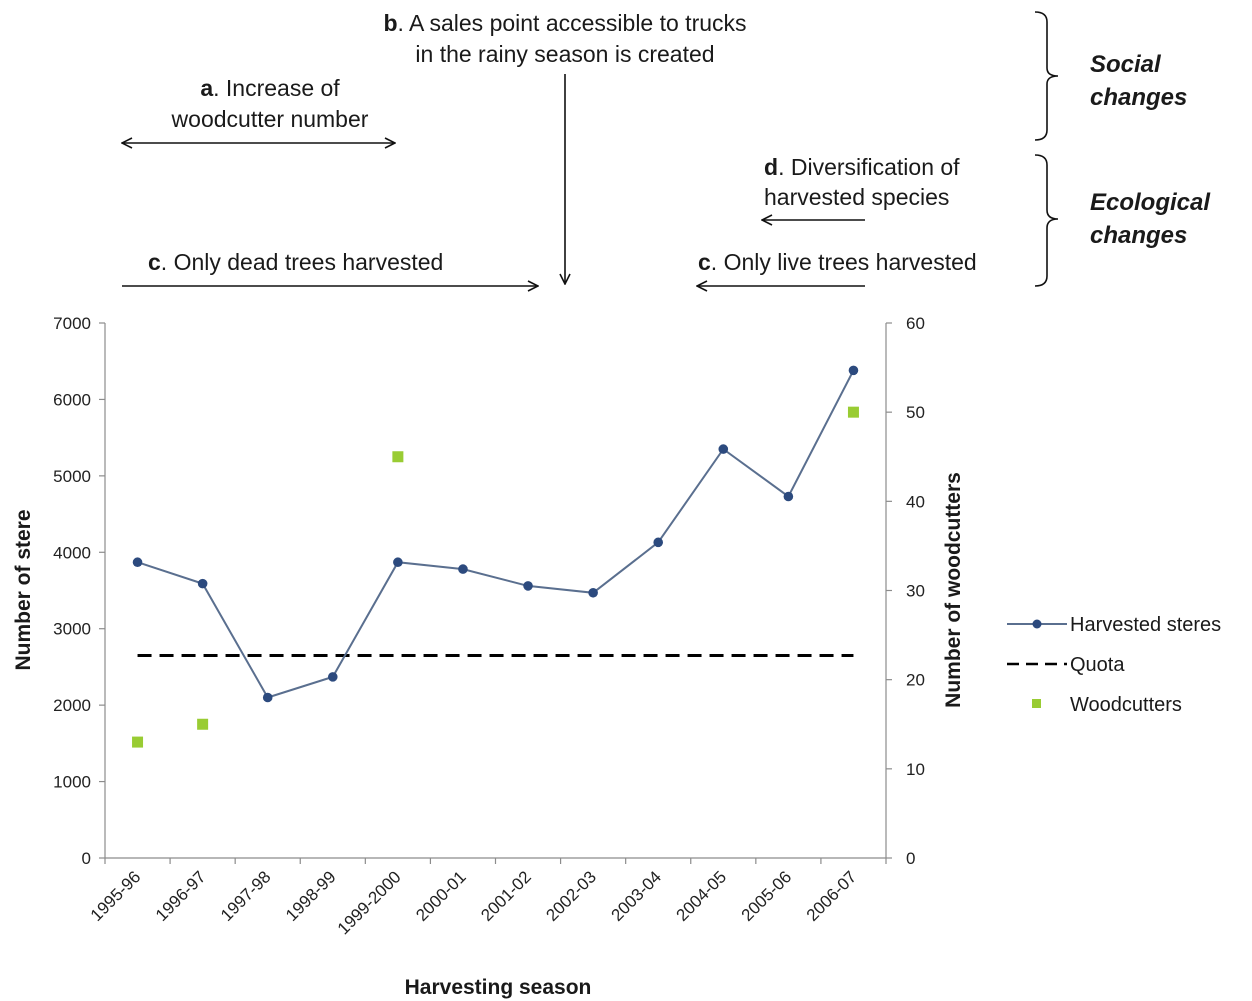 This screenshot has height=1001, width=1252. What do you see at coordinates (72, 476) in the screenshot?
I see `left-y-tick-label: 5000` at bounding box center [72, 476].